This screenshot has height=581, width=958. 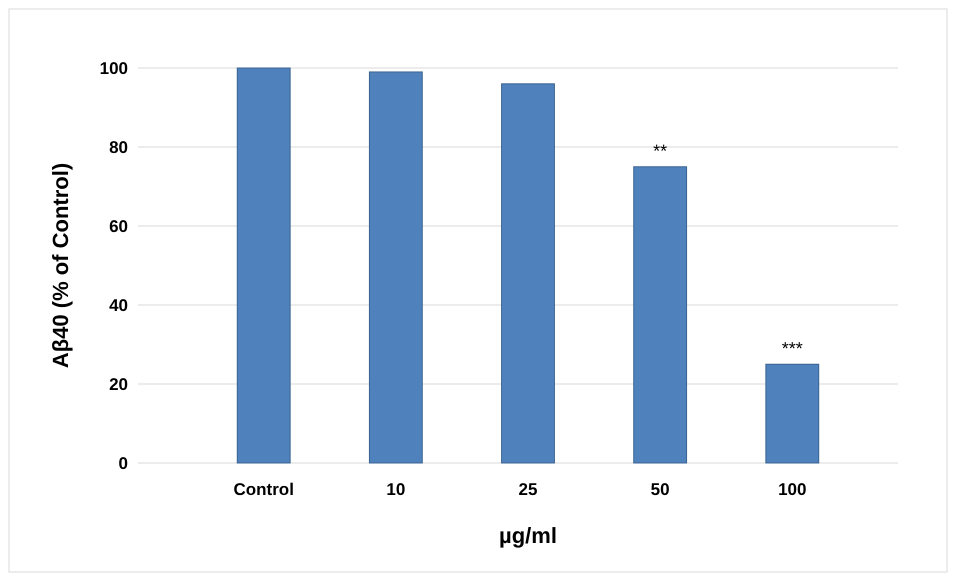 I want to click on annotation: **, so click(x=660, y=150).